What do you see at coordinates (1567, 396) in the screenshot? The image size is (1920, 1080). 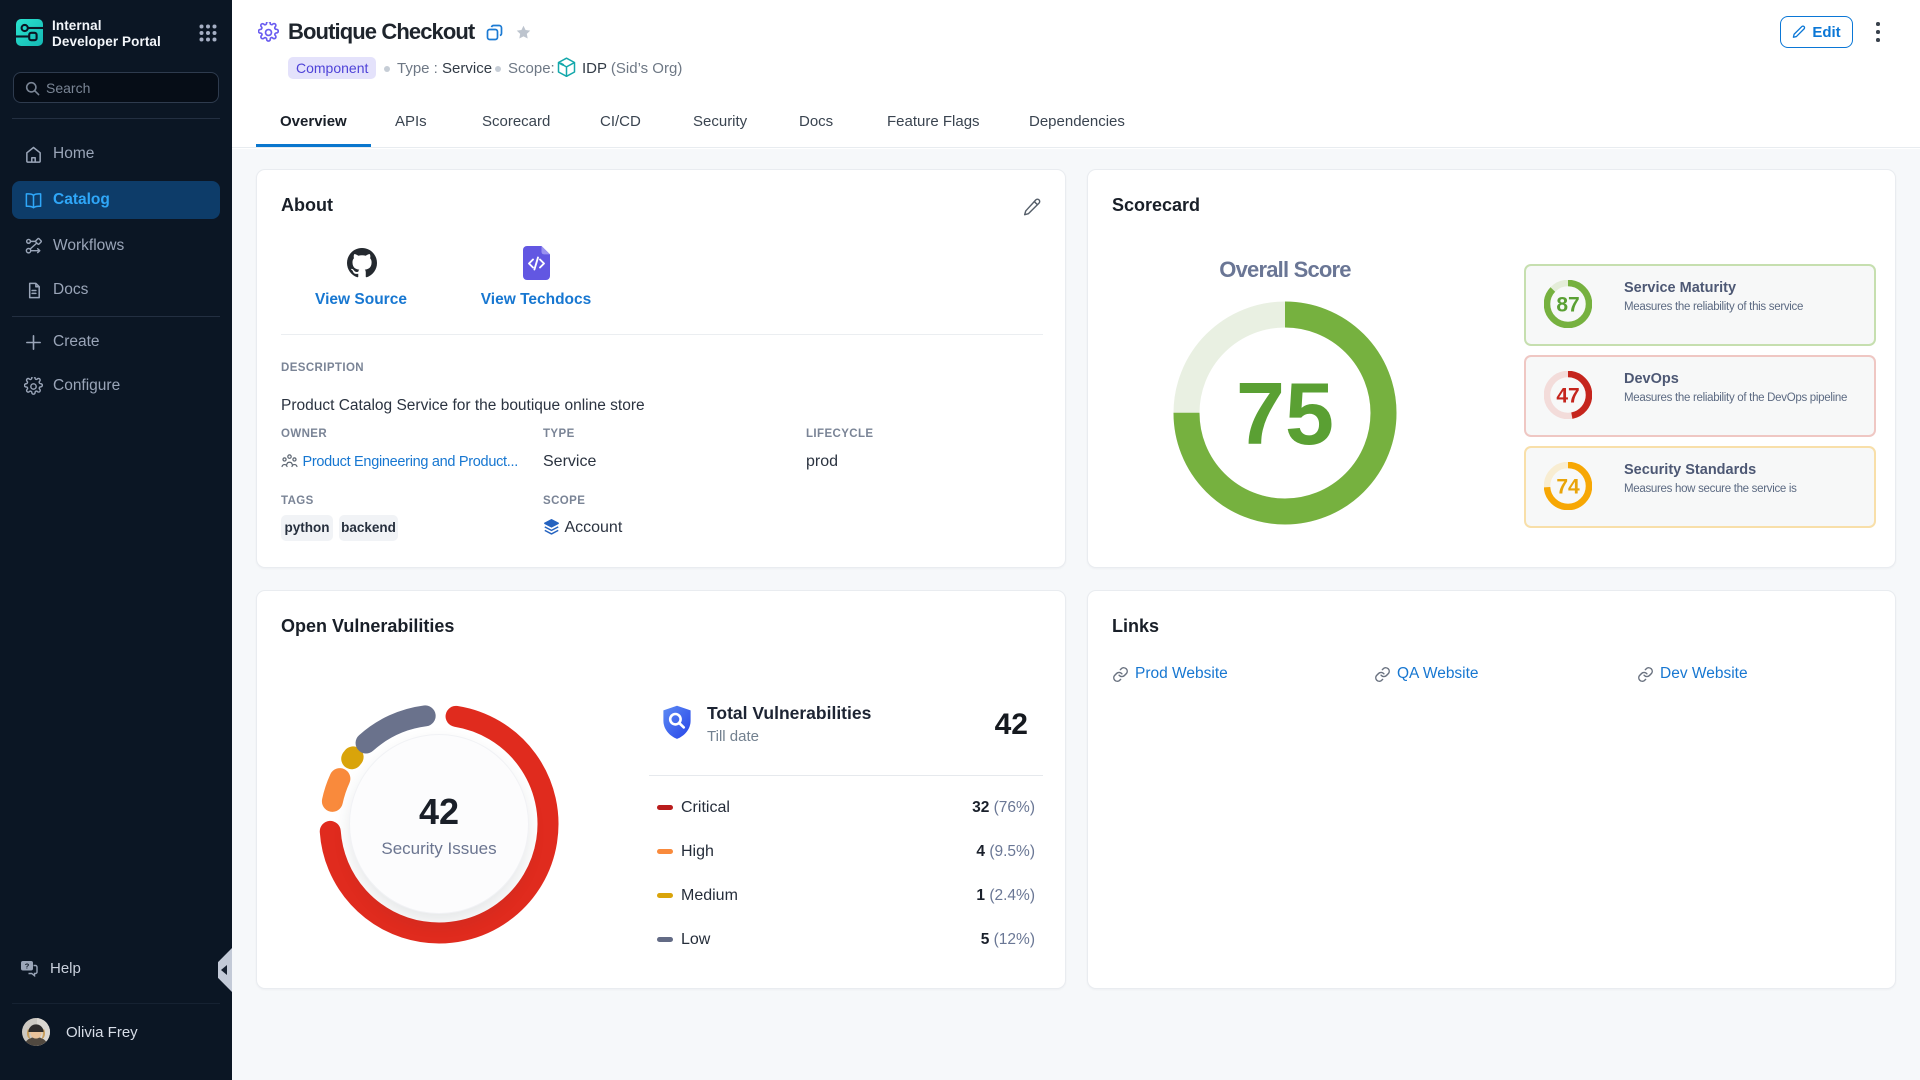 I see `svg-text: 47` at bounding box center [1567, 396].